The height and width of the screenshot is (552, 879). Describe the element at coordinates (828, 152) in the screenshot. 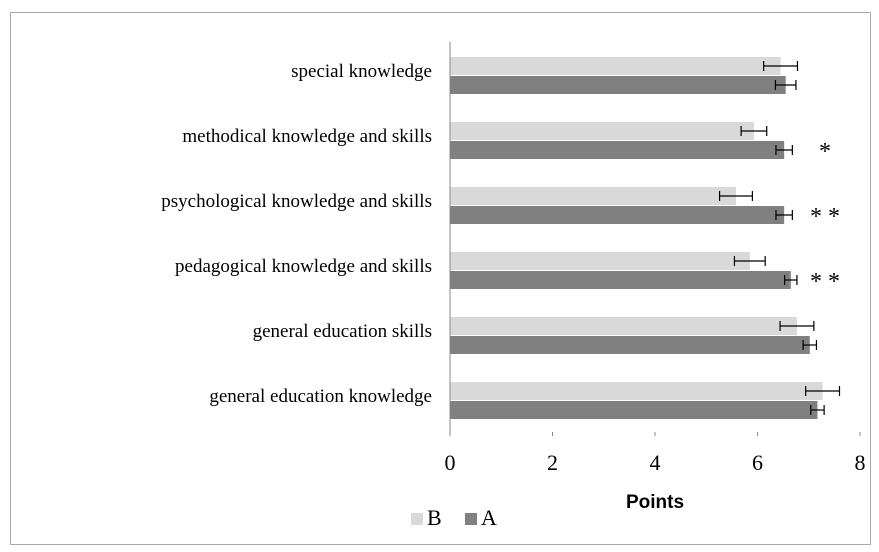

I see `significance-mark: *` at that location.